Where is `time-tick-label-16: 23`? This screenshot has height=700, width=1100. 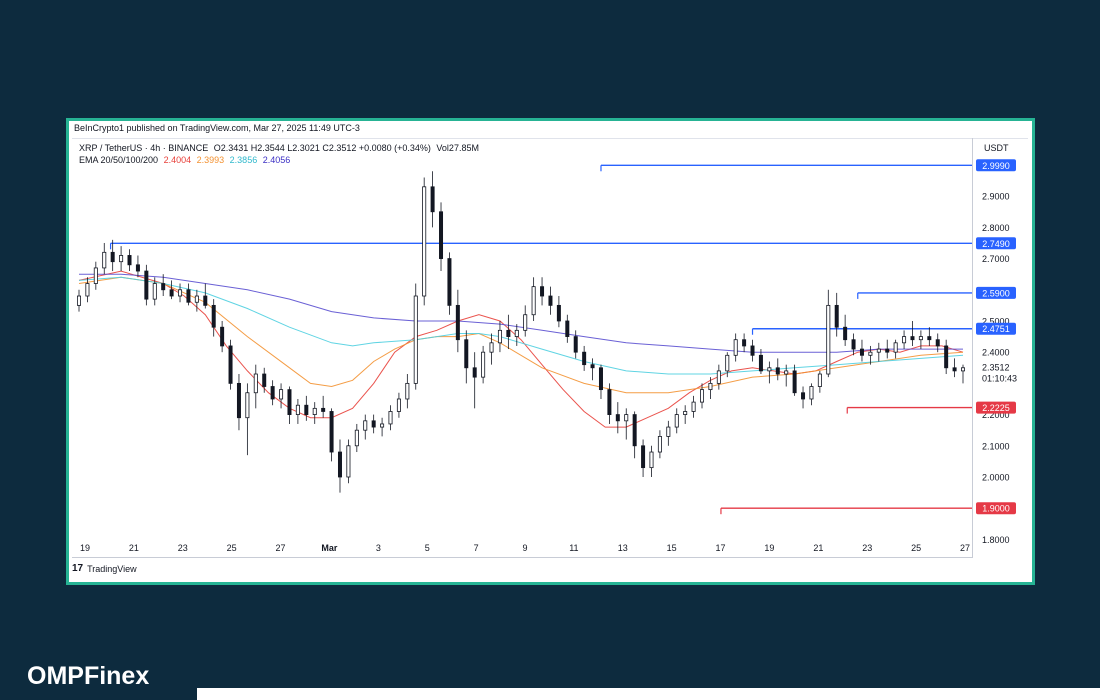
time-tick-label-16: 23 is located at coordinates (867, 548).